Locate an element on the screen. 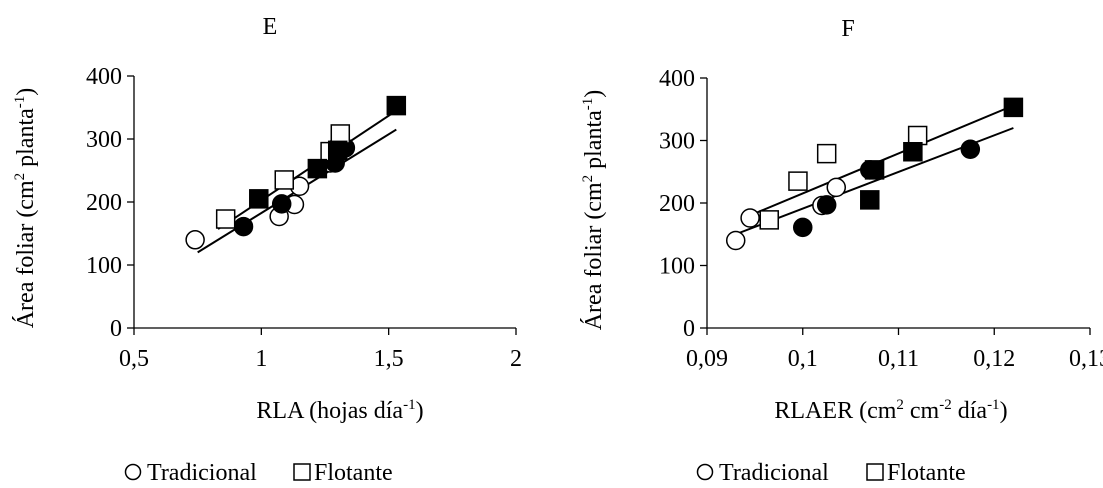 This screenshot has width=1103, height=488. xlabel-superscript-1: 2 is located at coordinates (900, 405).